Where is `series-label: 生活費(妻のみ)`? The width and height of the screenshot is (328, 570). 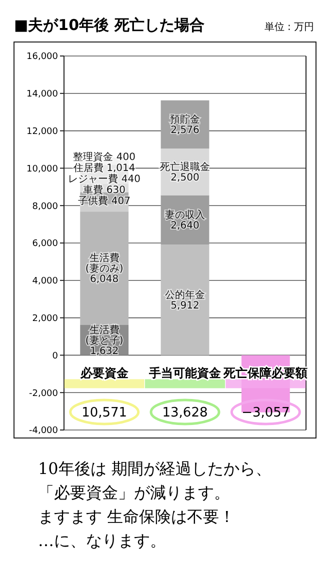 series-label: 生活費(妻のみ) is located at coordinates (104, 263).